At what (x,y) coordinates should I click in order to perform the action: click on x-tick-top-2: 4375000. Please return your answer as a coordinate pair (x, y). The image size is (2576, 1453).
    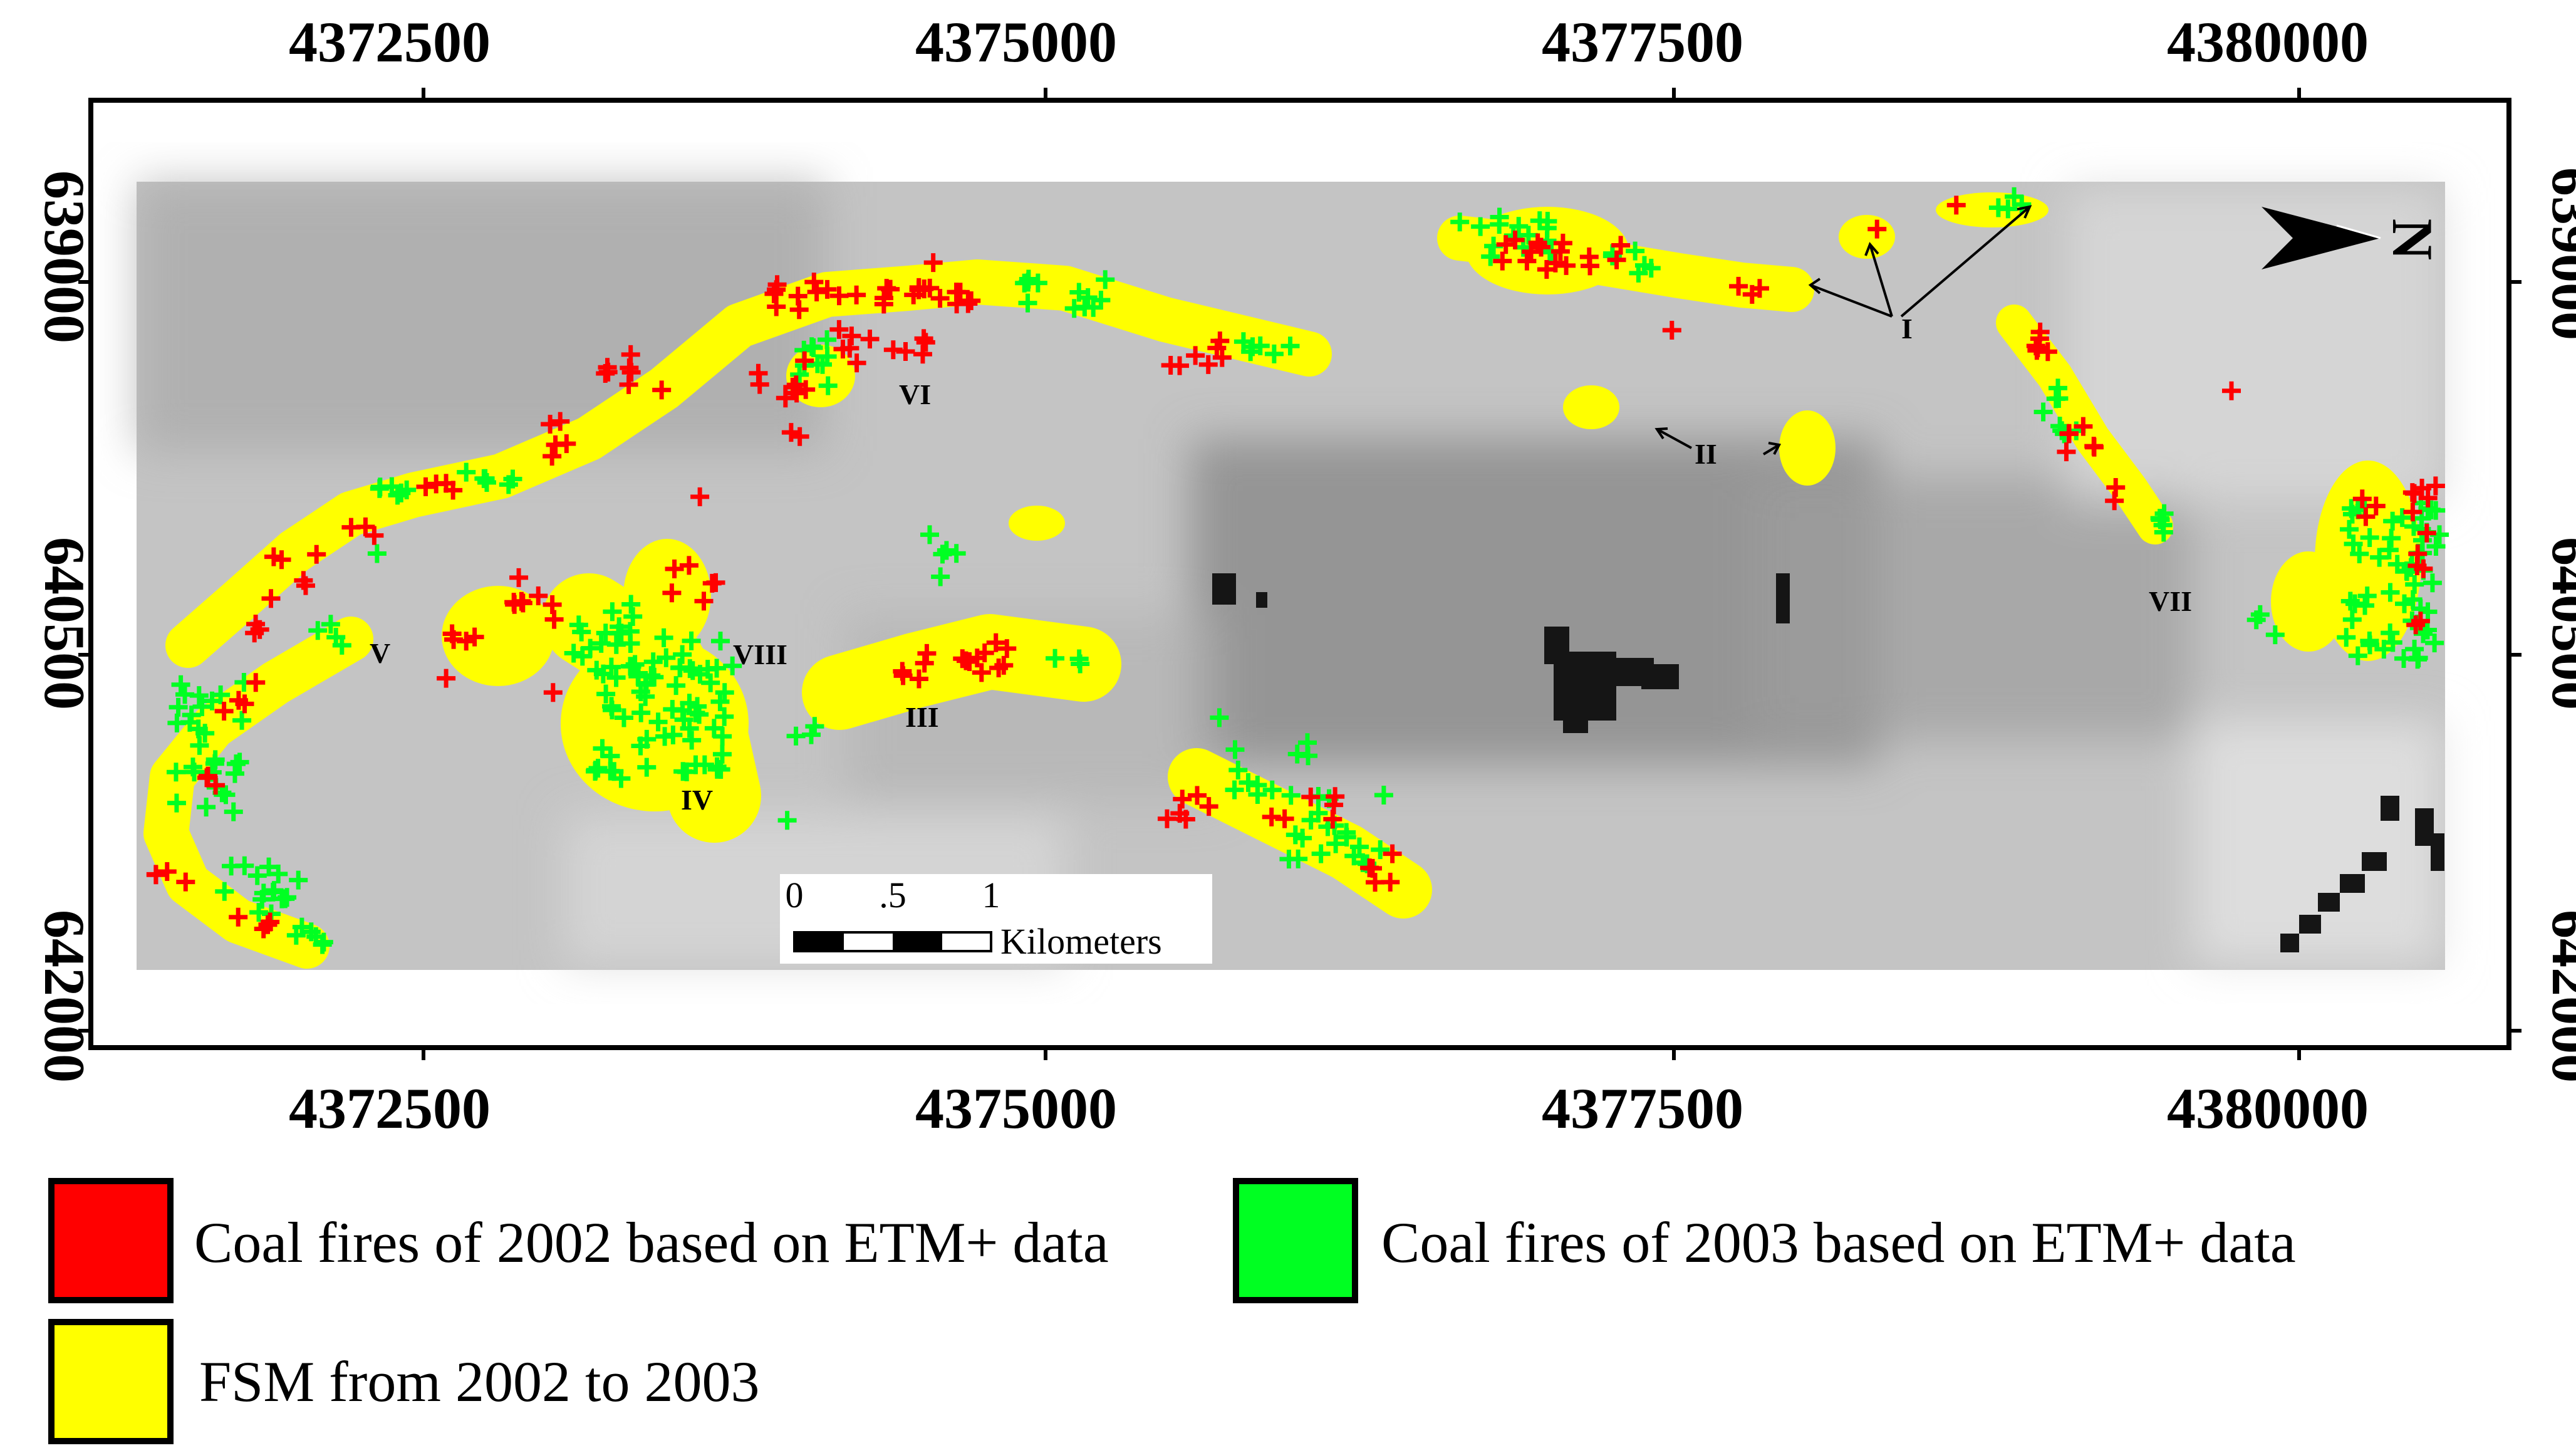
    Looking at the image, I should click on (1016, 42).